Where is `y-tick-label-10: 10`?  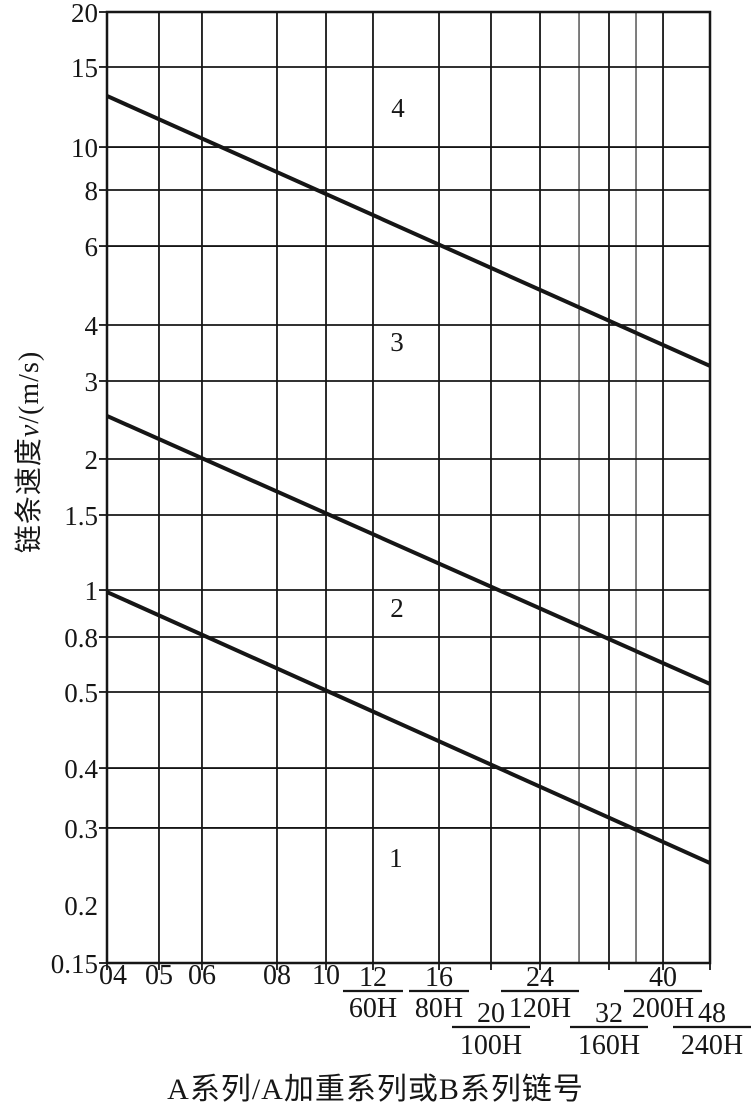
y-tick-label-10: 10 is located at coordinates (84, 148).